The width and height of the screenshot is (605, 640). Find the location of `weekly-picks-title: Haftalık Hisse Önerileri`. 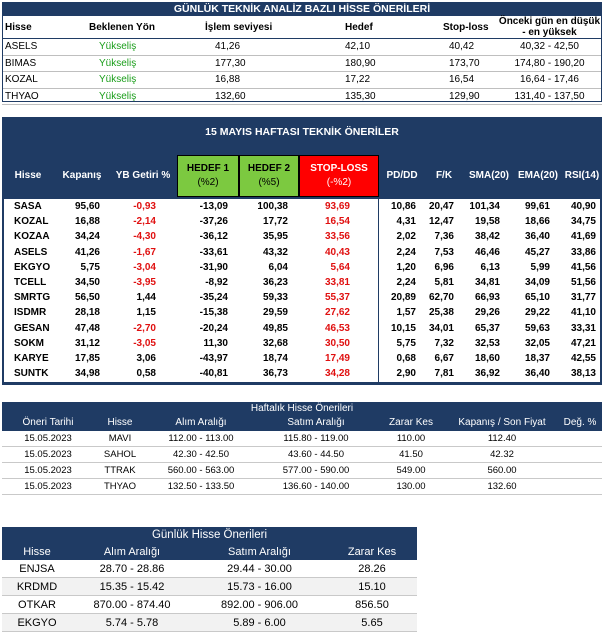

weekly-picks-title: Haftalık Hisse Önerileri is located at coordinates (302, 408).